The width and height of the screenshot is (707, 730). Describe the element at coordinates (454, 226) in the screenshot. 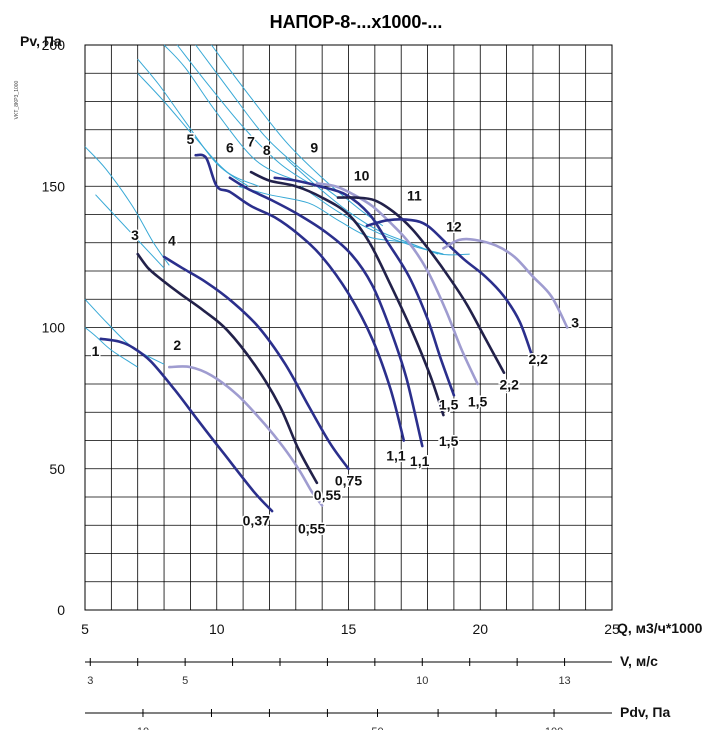

I see `curve-number-label: 12` at that location.